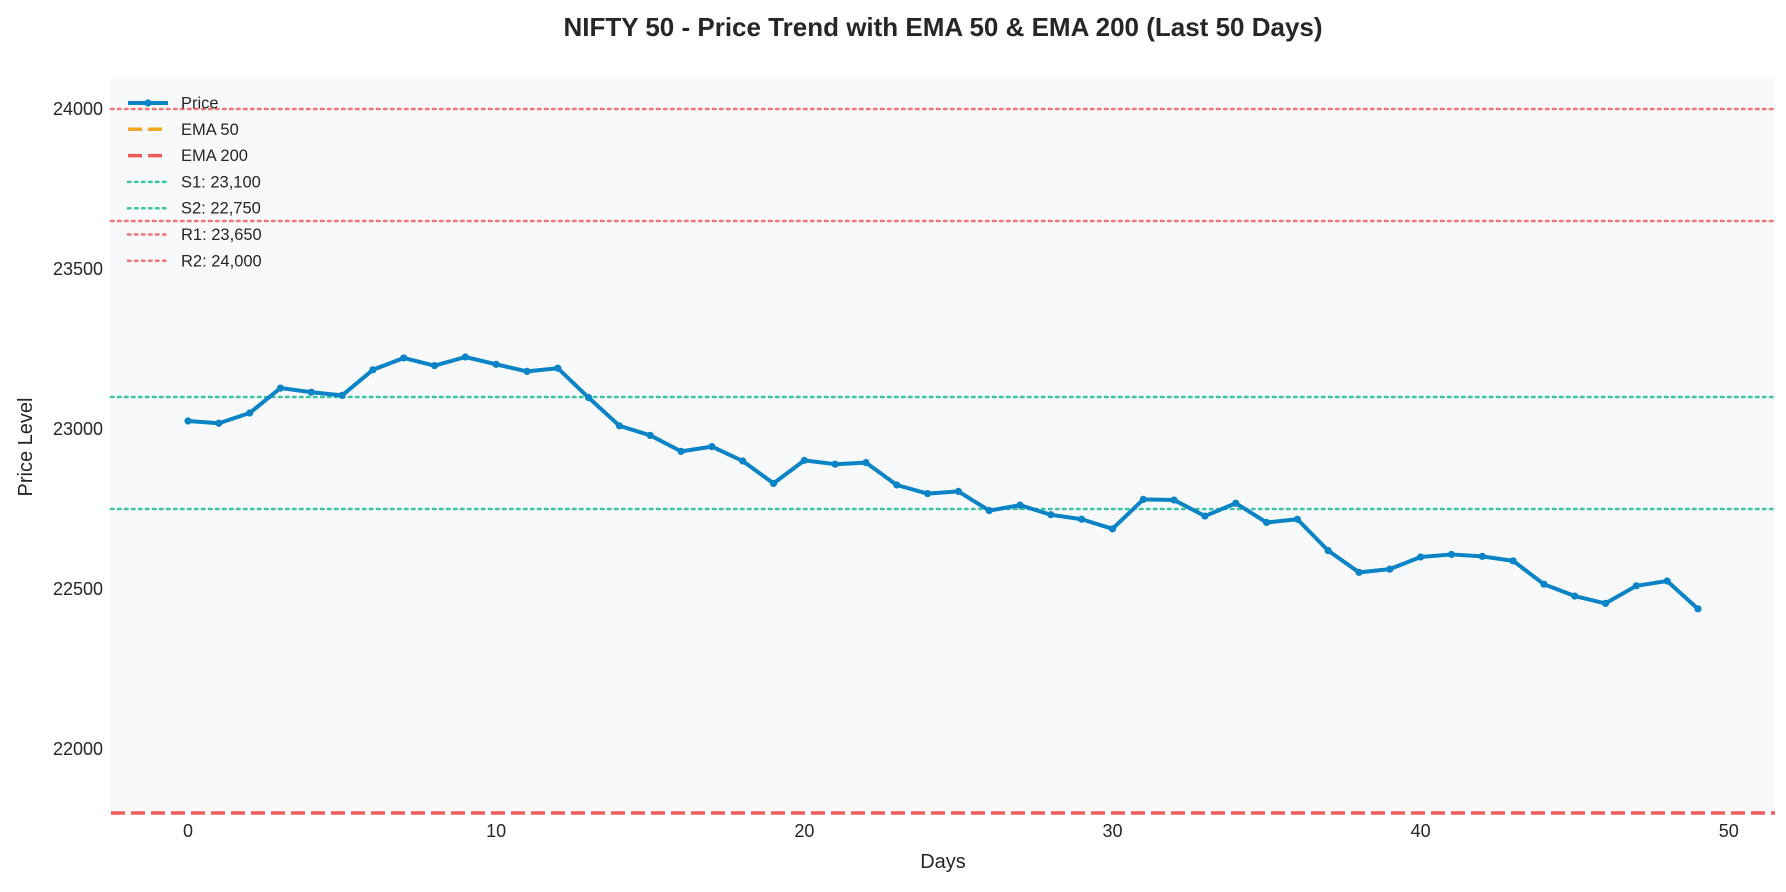 This screenshot has height=892, width=1786. Describe the element at coordinates (78, 589) in the screenshot. I see `y-tick-label: 22500` at that location.